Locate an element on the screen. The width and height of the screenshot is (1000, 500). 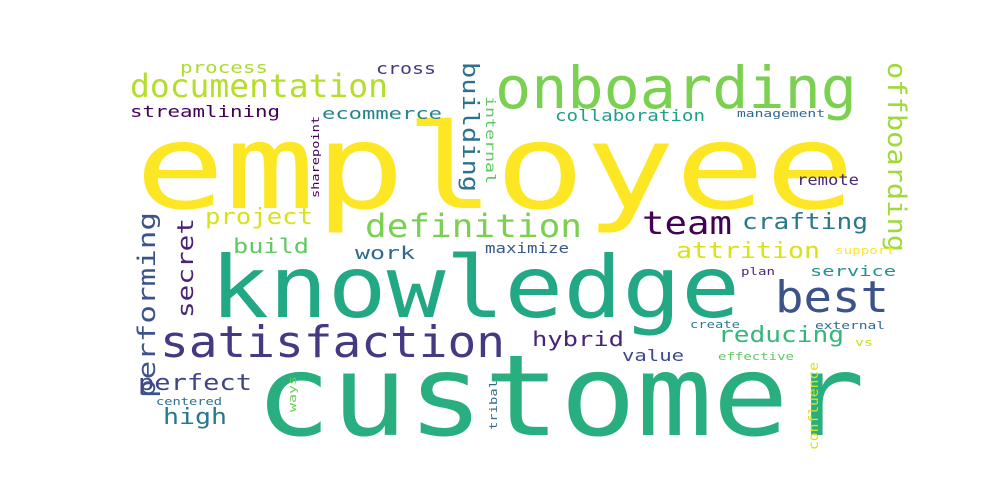
word-tribal: tribal is located at coordinates (493, 405).